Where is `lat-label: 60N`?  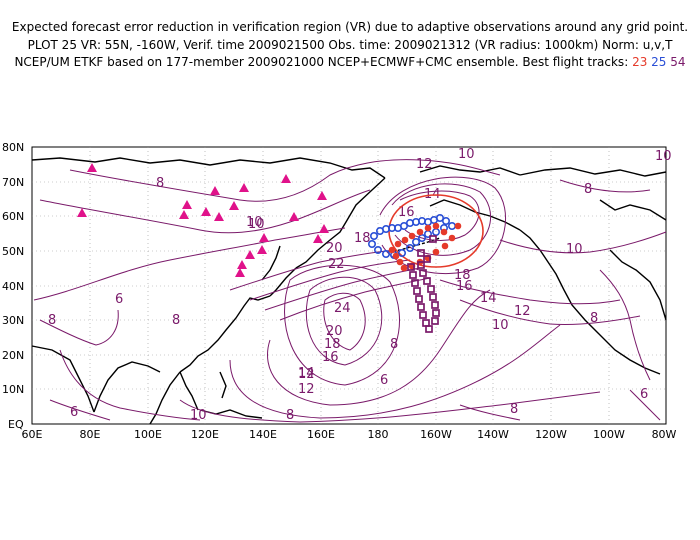 lat-label: 60N is located at coordinates (13, 216).